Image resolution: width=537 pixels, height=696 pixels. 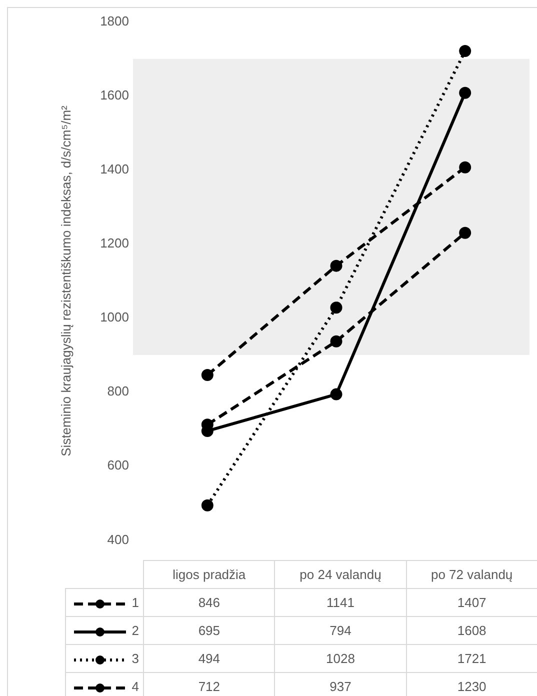 What do you see at coordinates (114, 317) in the screenshot?
I see `y-tick-label: 1000` at bounding box center [114, 317].